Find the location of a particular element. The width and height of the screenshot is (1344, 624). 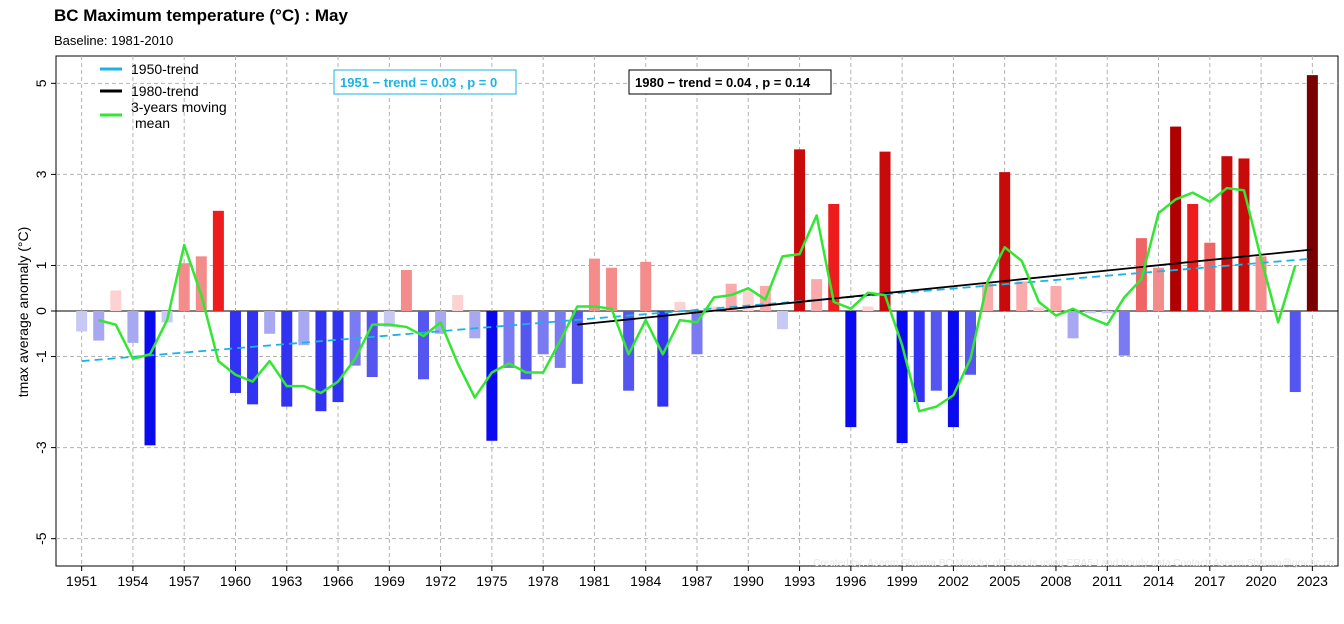

bar-1973 is located at coordinates (458, 303).